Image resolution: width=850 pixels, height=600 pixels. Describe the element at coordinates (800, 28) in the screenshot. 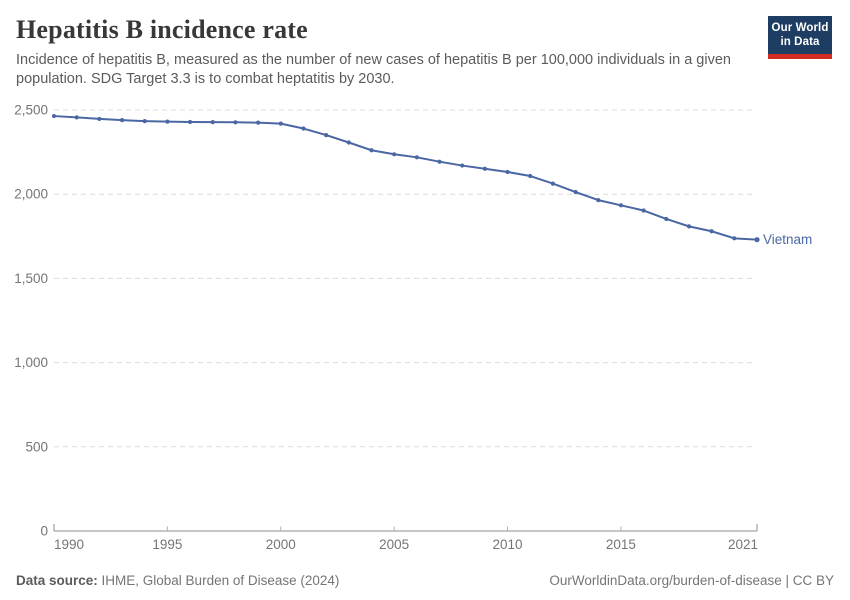

I see `owid-logo-line1: Our World` at that location.